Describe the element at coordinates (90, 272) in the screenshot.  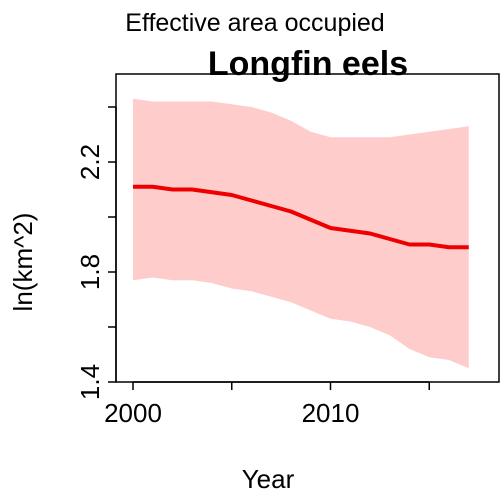
I see `y-tick-label: 1.8` at that location.